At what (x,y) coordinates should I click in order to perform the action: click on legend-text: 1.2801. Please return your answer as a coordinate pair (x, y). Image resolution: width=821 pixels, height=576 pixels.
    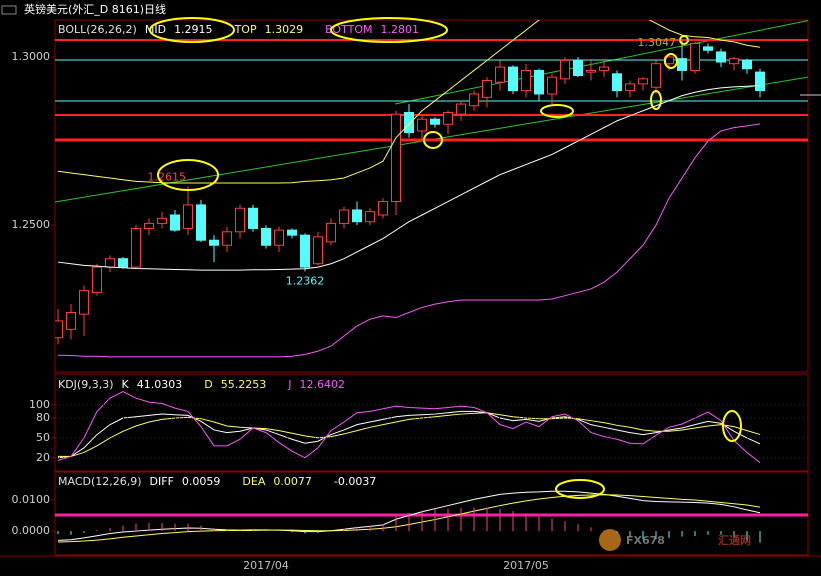
    Looking at the image, I should click on (399, 29).